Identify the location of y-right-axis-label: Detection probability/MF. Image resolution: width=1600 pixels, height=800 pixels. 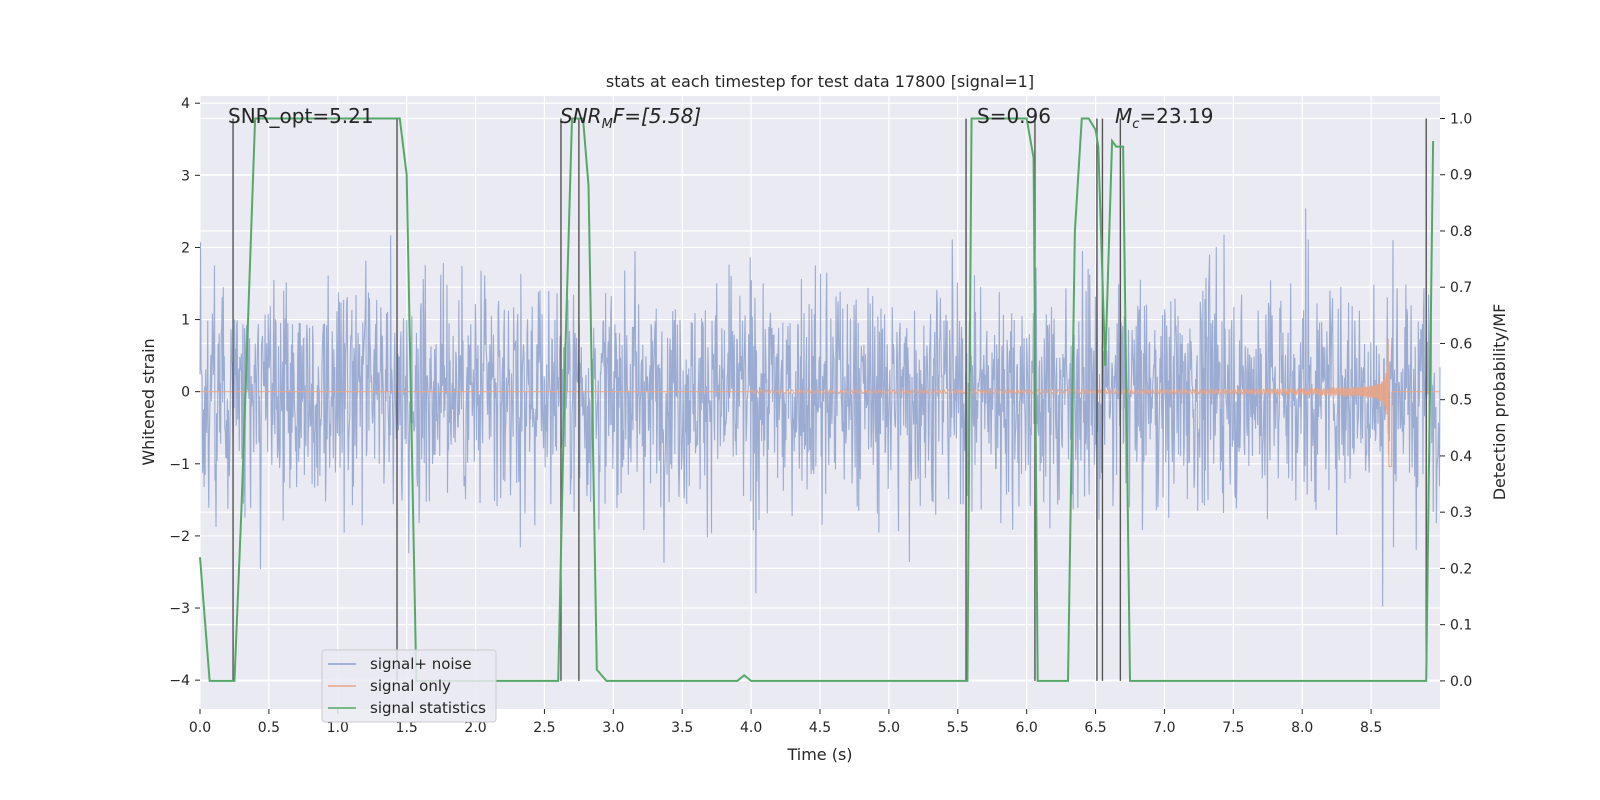
(1499, 402).